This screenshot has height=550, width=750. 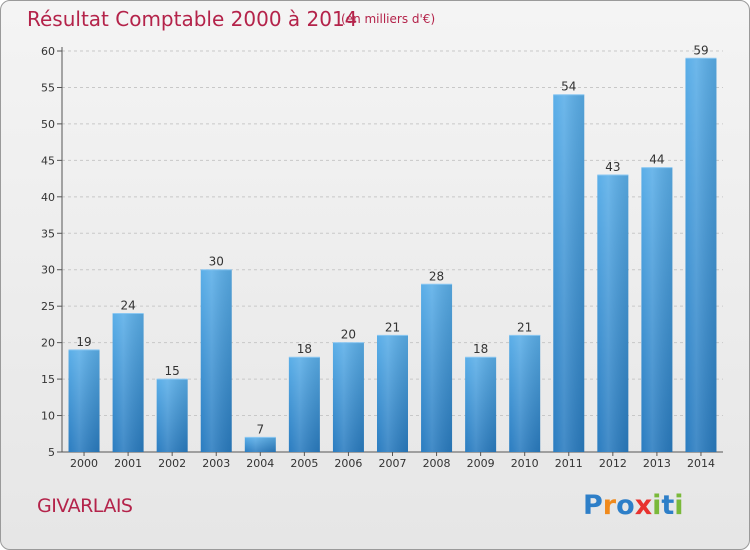 What do you see at coordinates (48, 160) in the screenshot?
I see `y-tick-label: 45` at bounding box center [48, 160].